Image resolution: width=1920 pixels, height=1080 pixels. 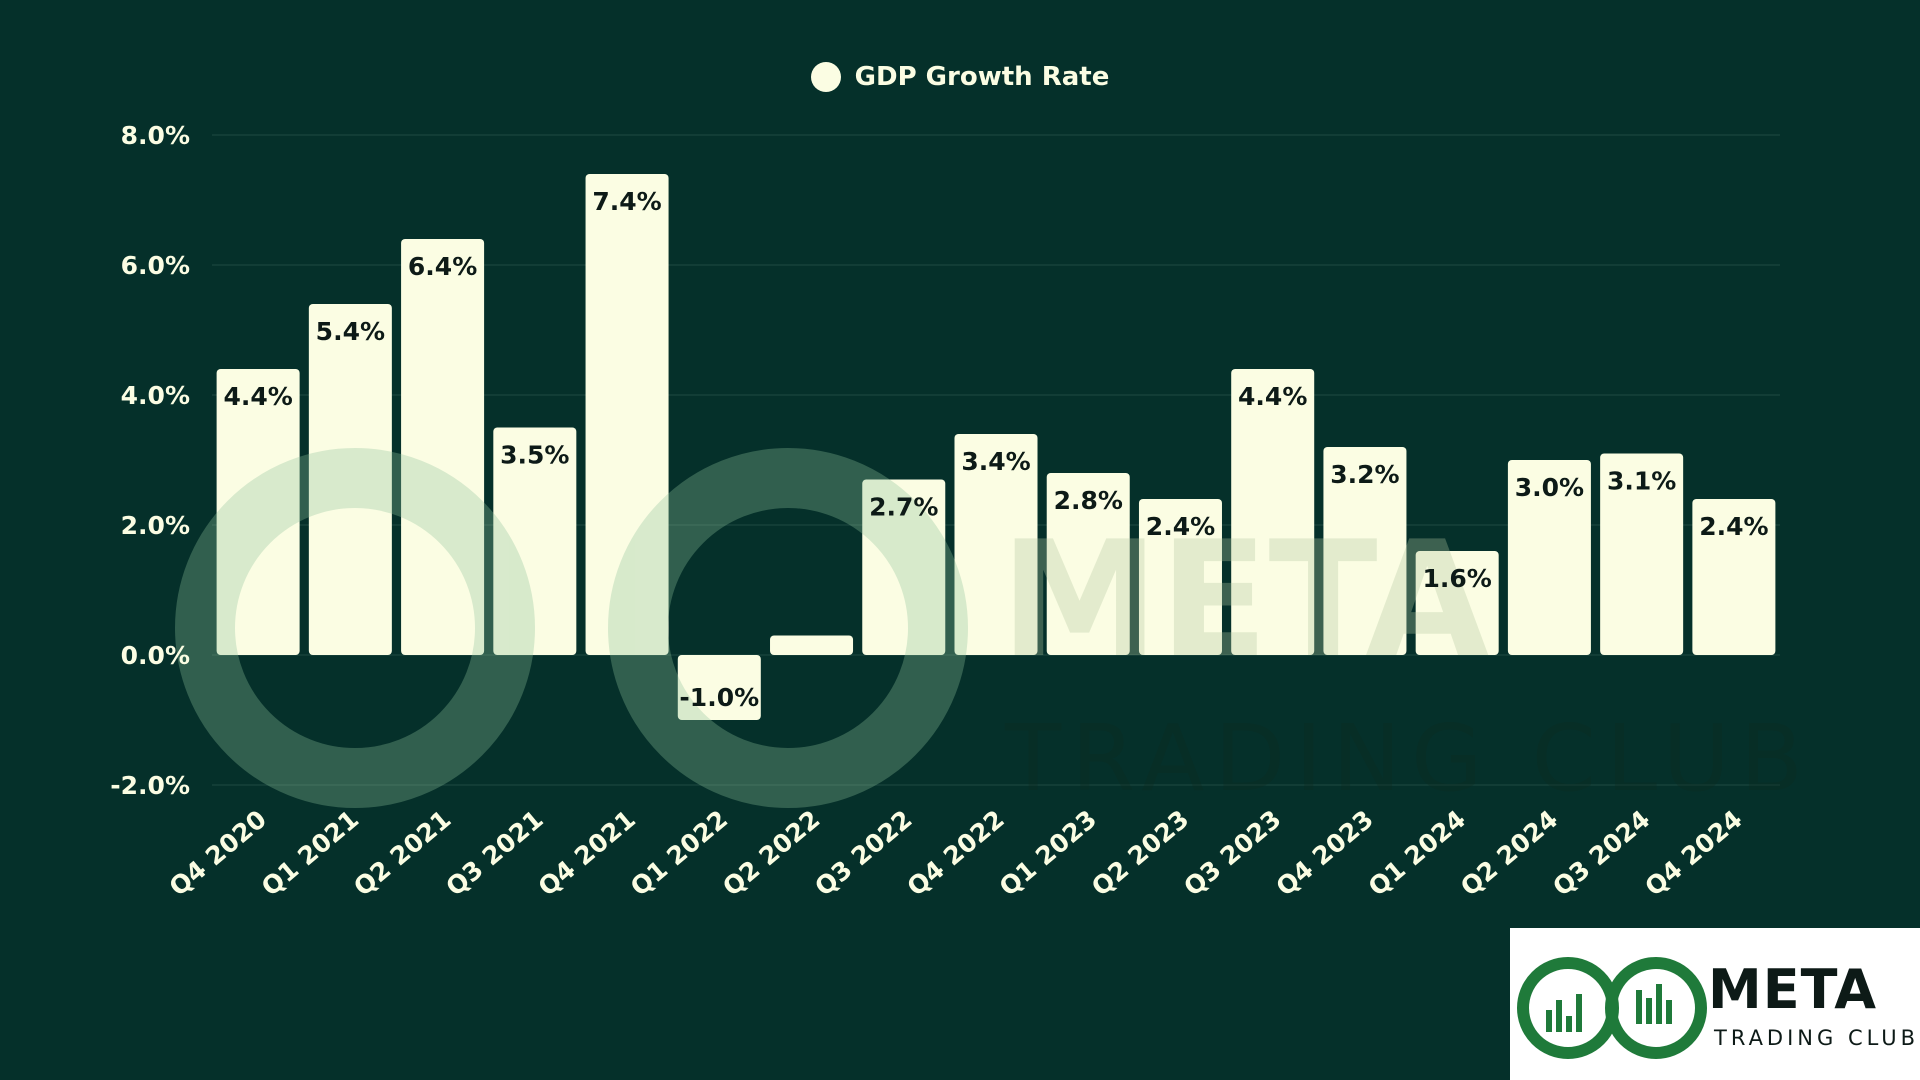 I want to click on y-tick-label: 2.0%, so click(x=155, y=525).